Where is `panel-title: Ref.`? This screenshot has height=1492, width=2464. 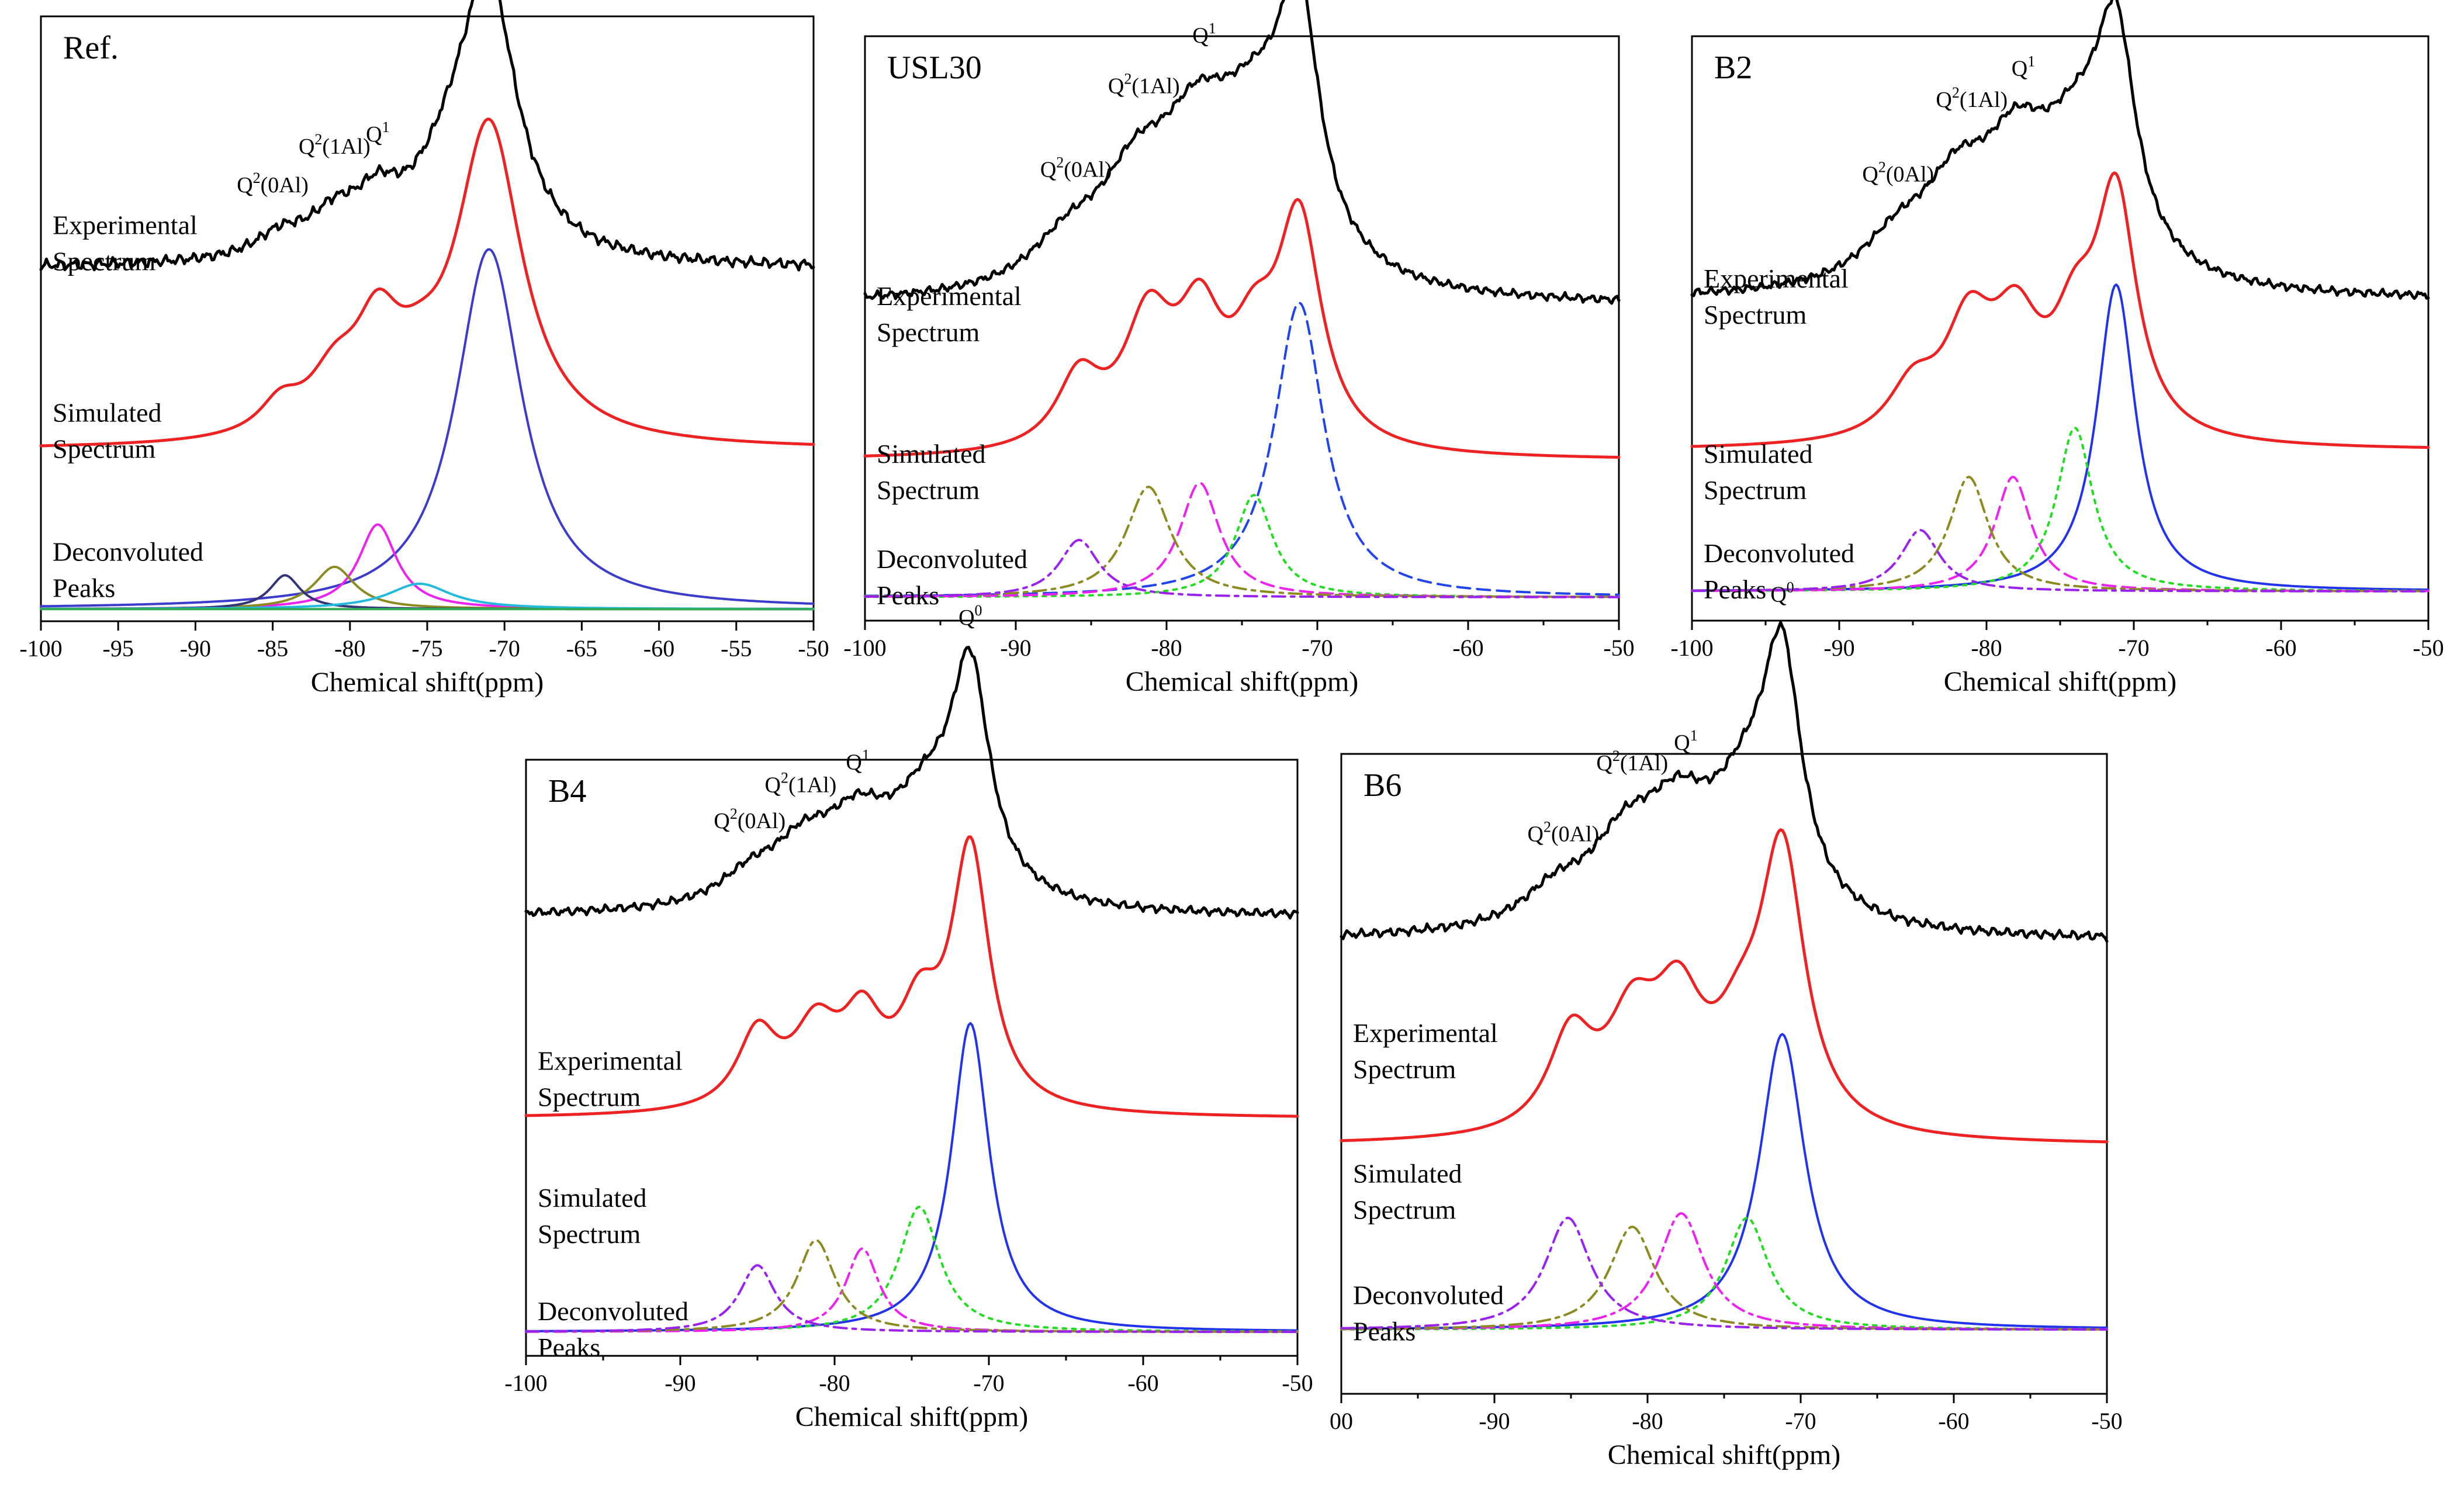 panel-title: Ref. is located at coordinates (91, 48).